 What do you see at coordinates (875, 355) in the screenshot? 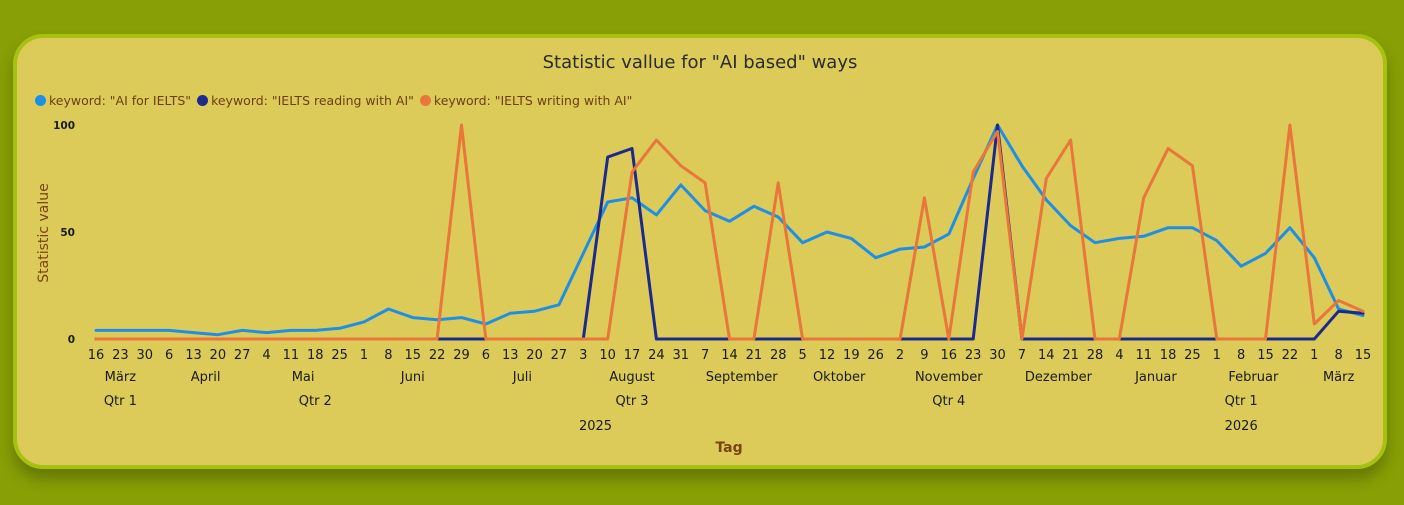
I see `x-tick-label: 26` at bounding box center [875, 355].